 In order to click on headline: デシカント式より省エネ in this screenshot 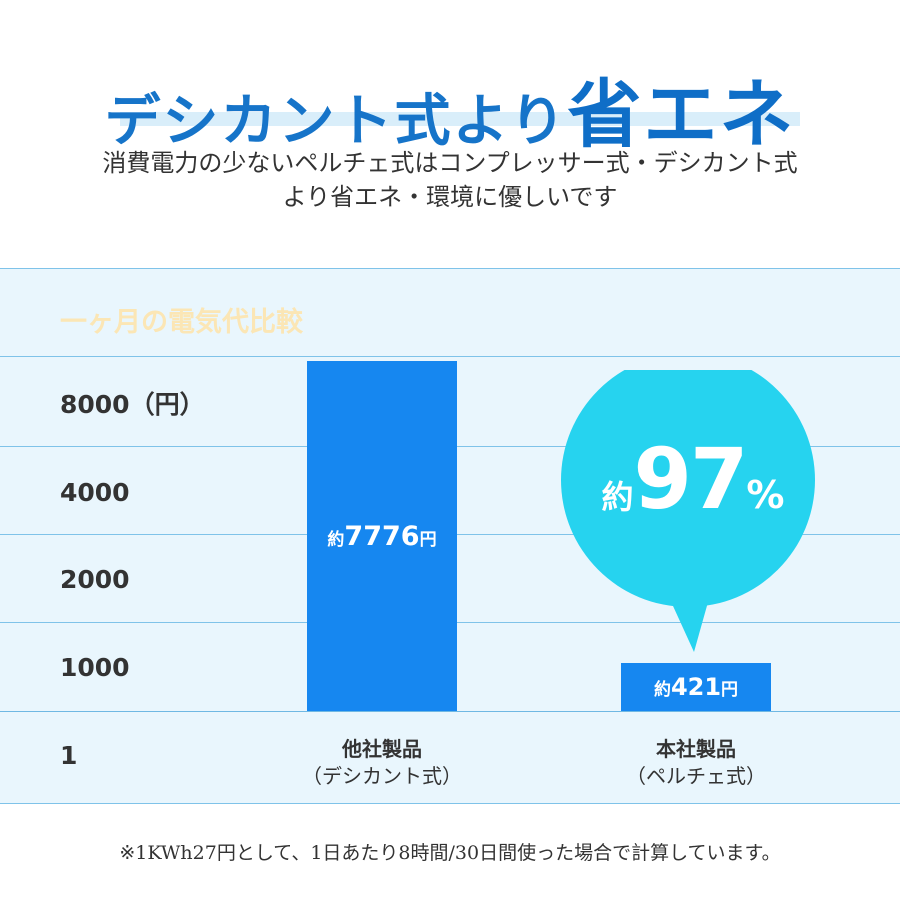, I will do `click(450, 108)`.